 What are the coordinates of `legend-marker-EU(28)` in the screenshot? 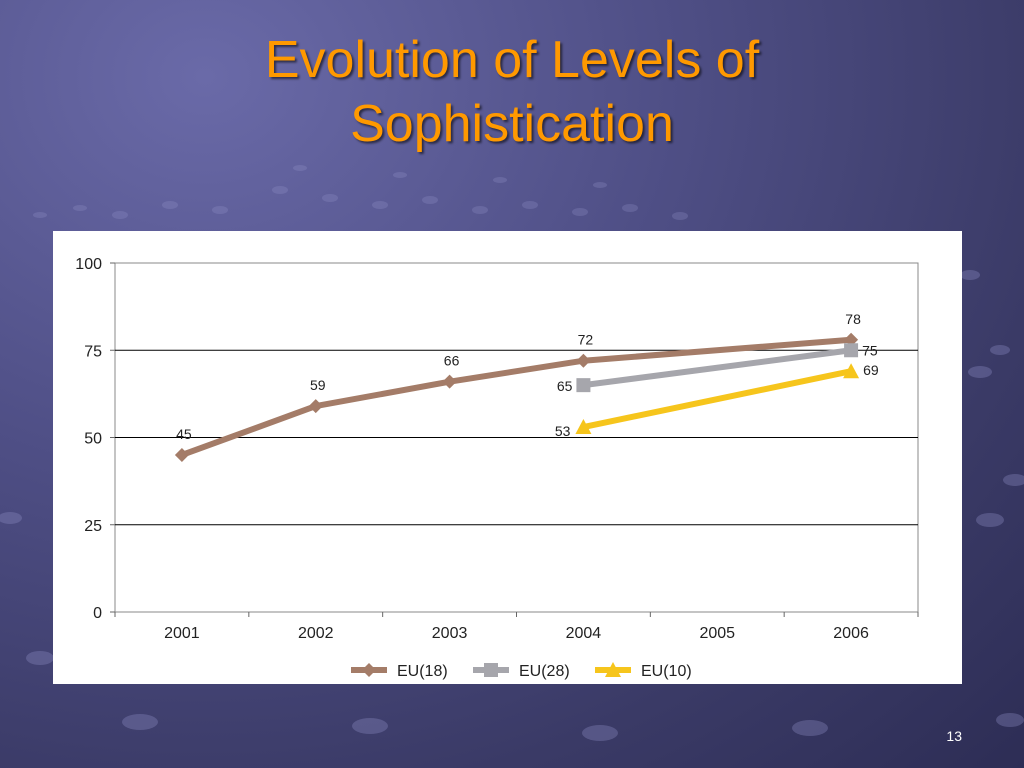 It's located at (491, 670).